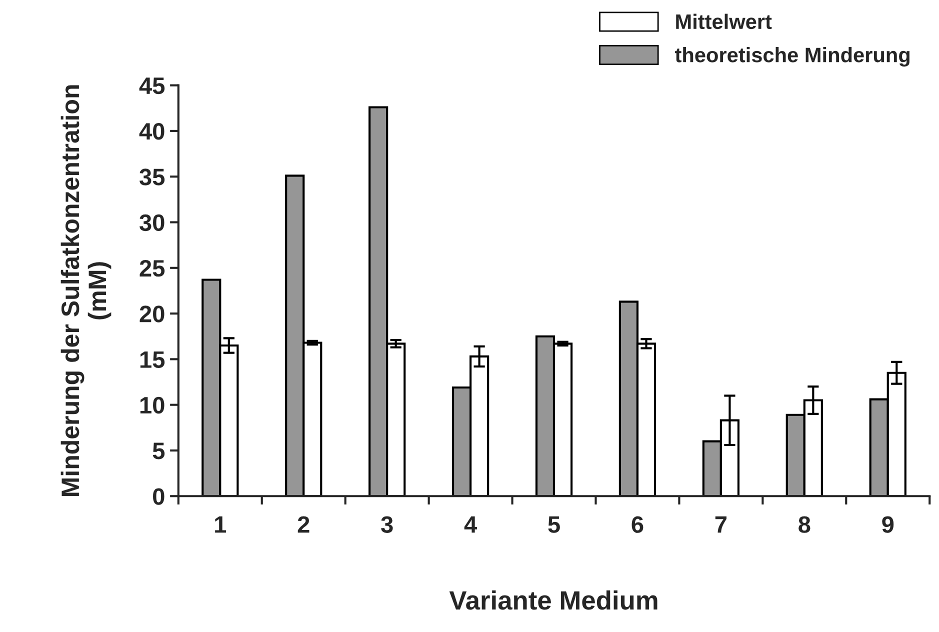  What do you see at coordinates (152, 223) in the screenshot?
I see `y-tick-label: 30` at bounding box center [152, 223].